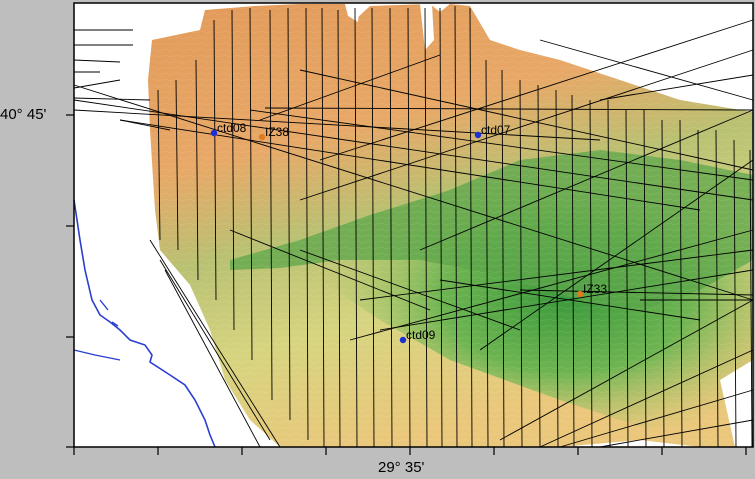 The height and width of the screenshot is (479, 755). Describe the element at coordinates (496, 130) in the screenshot. I see `station-label-ctd07: ctd07` at that location.